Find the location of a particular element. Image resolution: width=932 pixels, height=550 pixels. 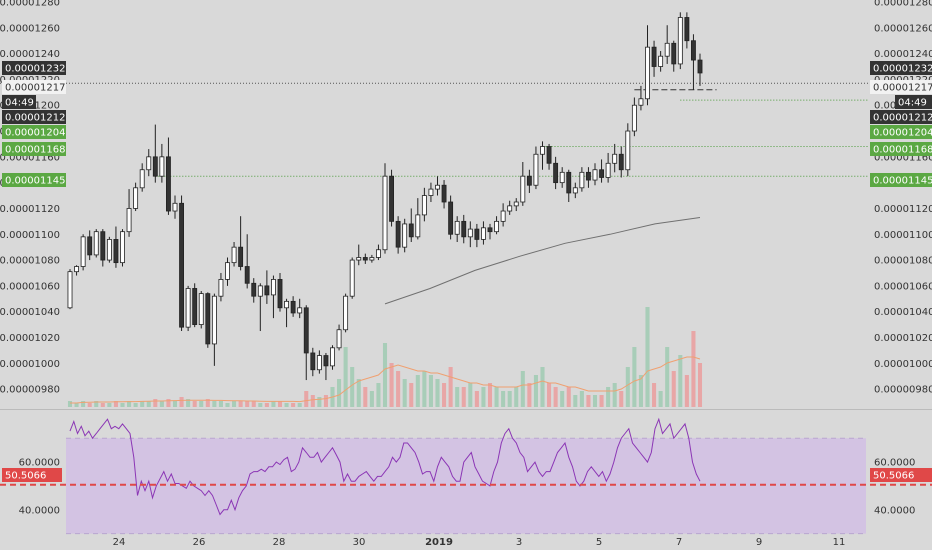

y-tick-label-right: 0.00001100 is located at coordinates (903, 235).